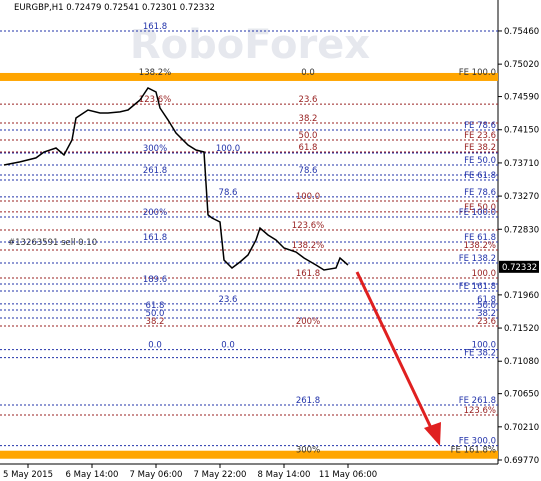  Describe the element at coordinates (521, 230) in the screenshot. I see `y-tick-label: 0.72830` at that location.